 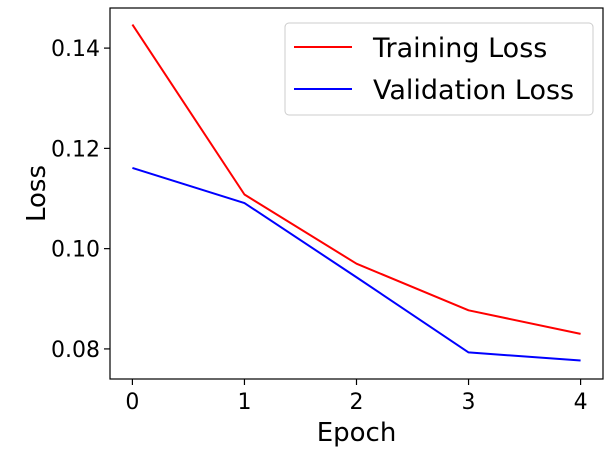 What do you see at coordinates (80, 200) in the screenshot?
I see `y-axis-ticks: 0.08 0.10 0.12 0.14` at bounding box center [80, 200].